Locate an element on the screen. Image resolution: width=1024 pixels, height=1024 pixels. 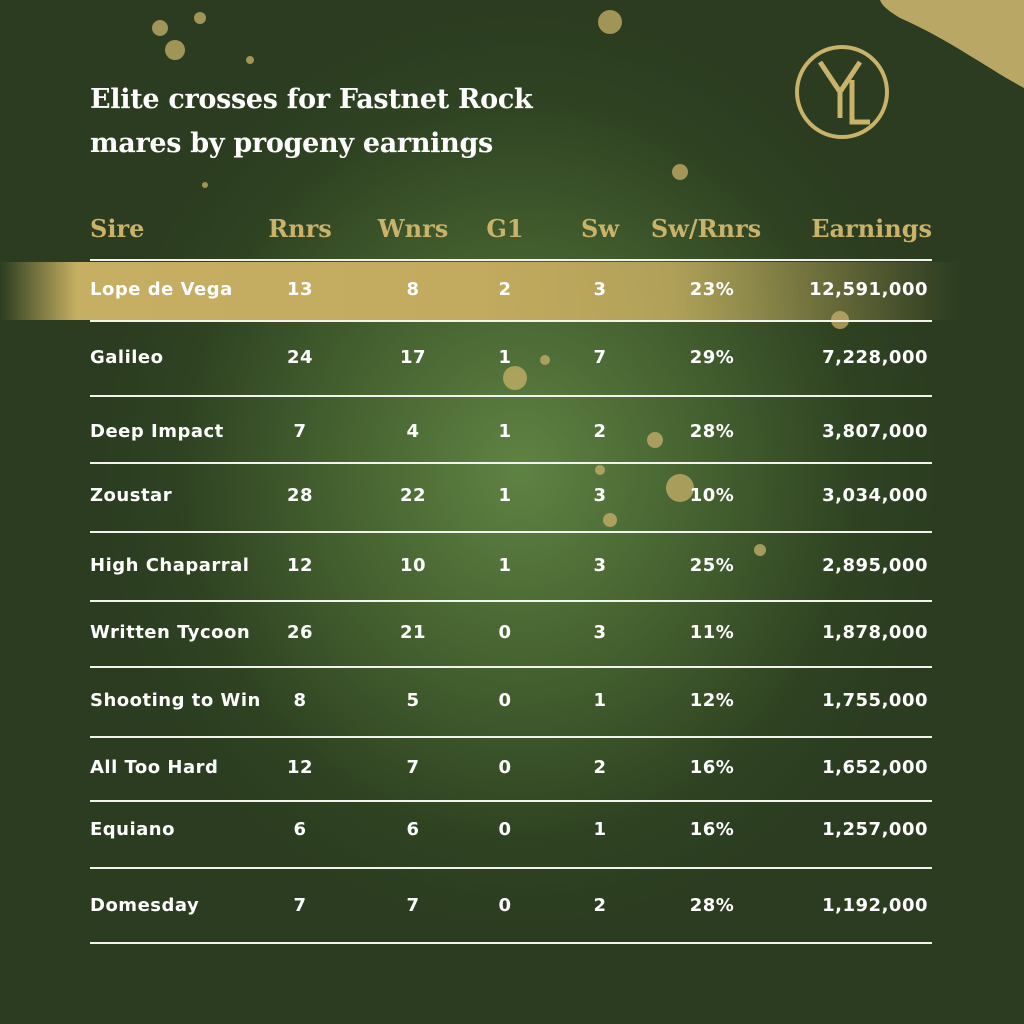
table-cell: 2,895,000 is located at coordinates (875, 565).